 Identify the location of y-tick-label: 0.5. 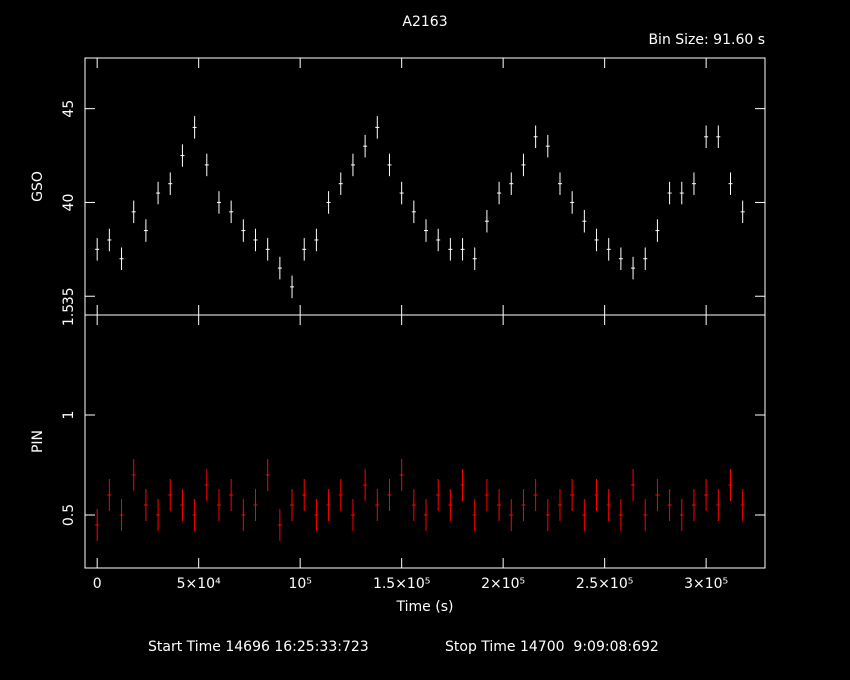
(69, 515).